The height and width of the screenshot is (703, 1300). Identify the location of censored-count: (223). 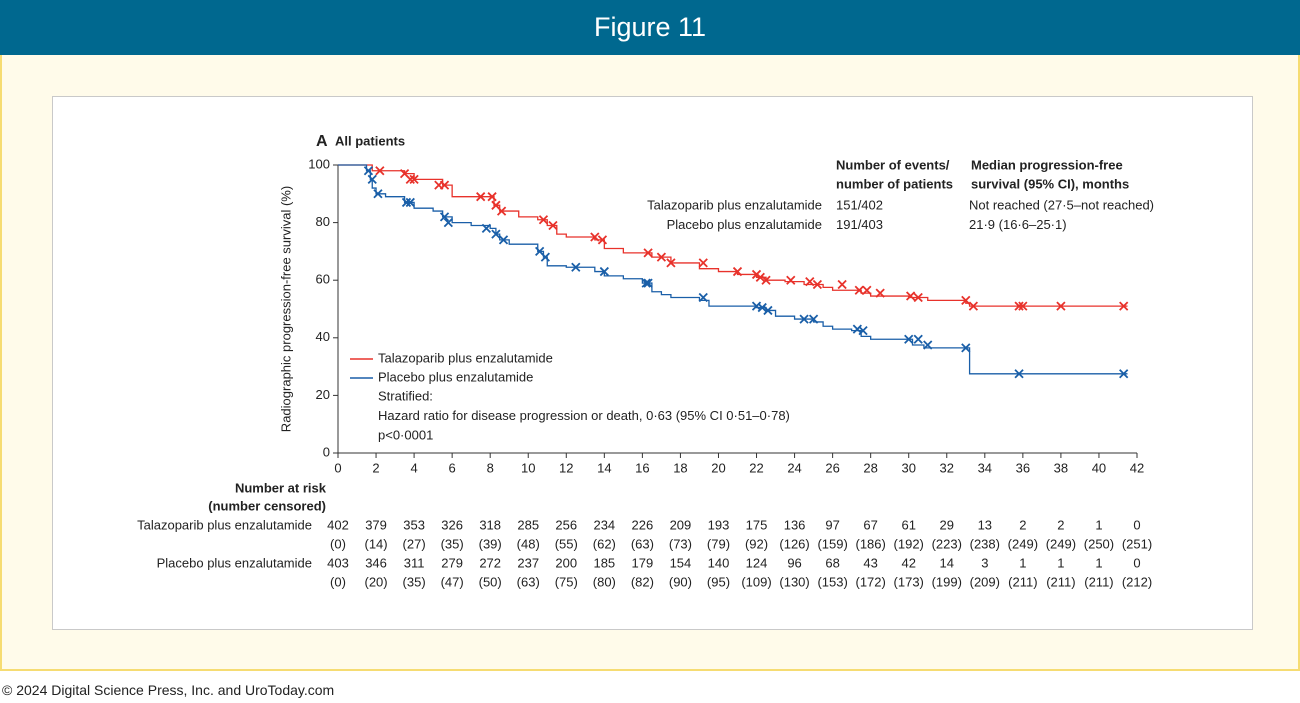
(947, 543).